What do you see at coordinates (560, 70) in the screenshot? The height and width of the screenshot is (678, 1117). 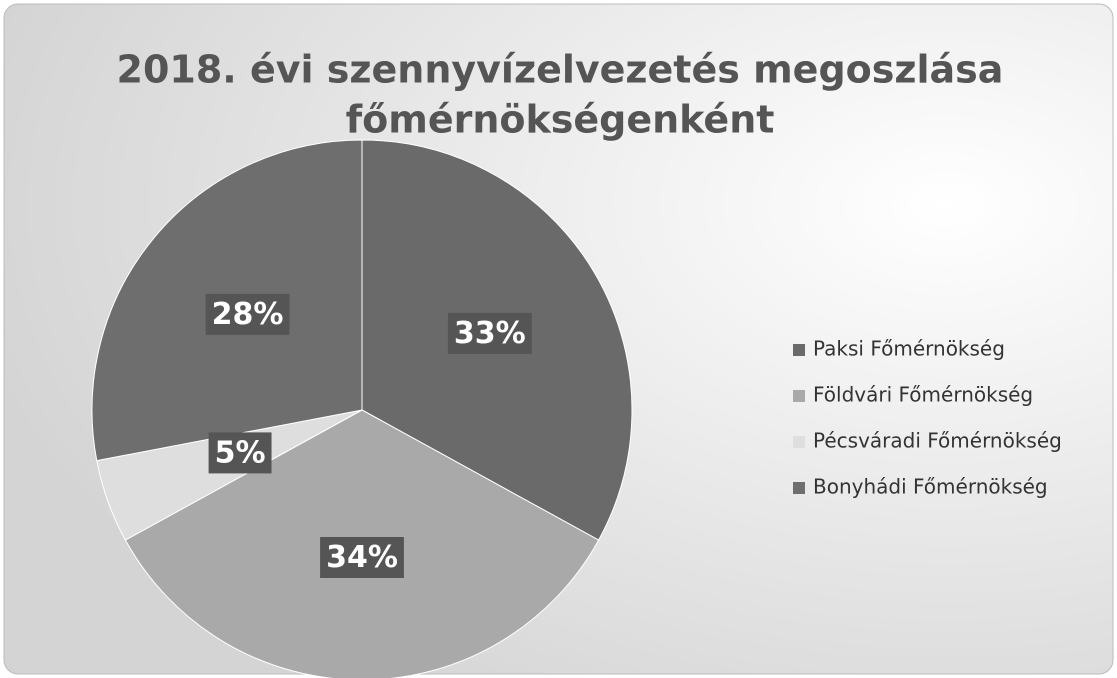 I see `chart-title: 2018. évi szennyvízelvezetés megoszlása` at bounding box center [560, 70].